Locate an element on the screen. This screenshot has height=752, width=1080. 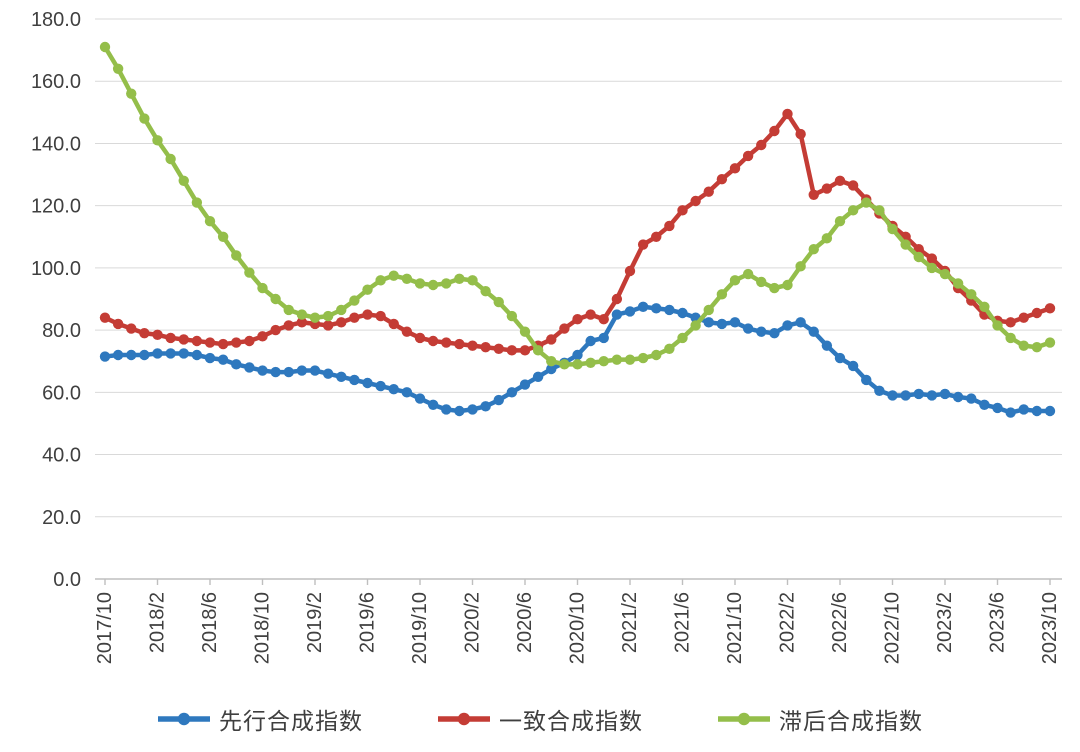
legend-item-leading-index: 先行合成指数 is located at coordinates (260, 719).